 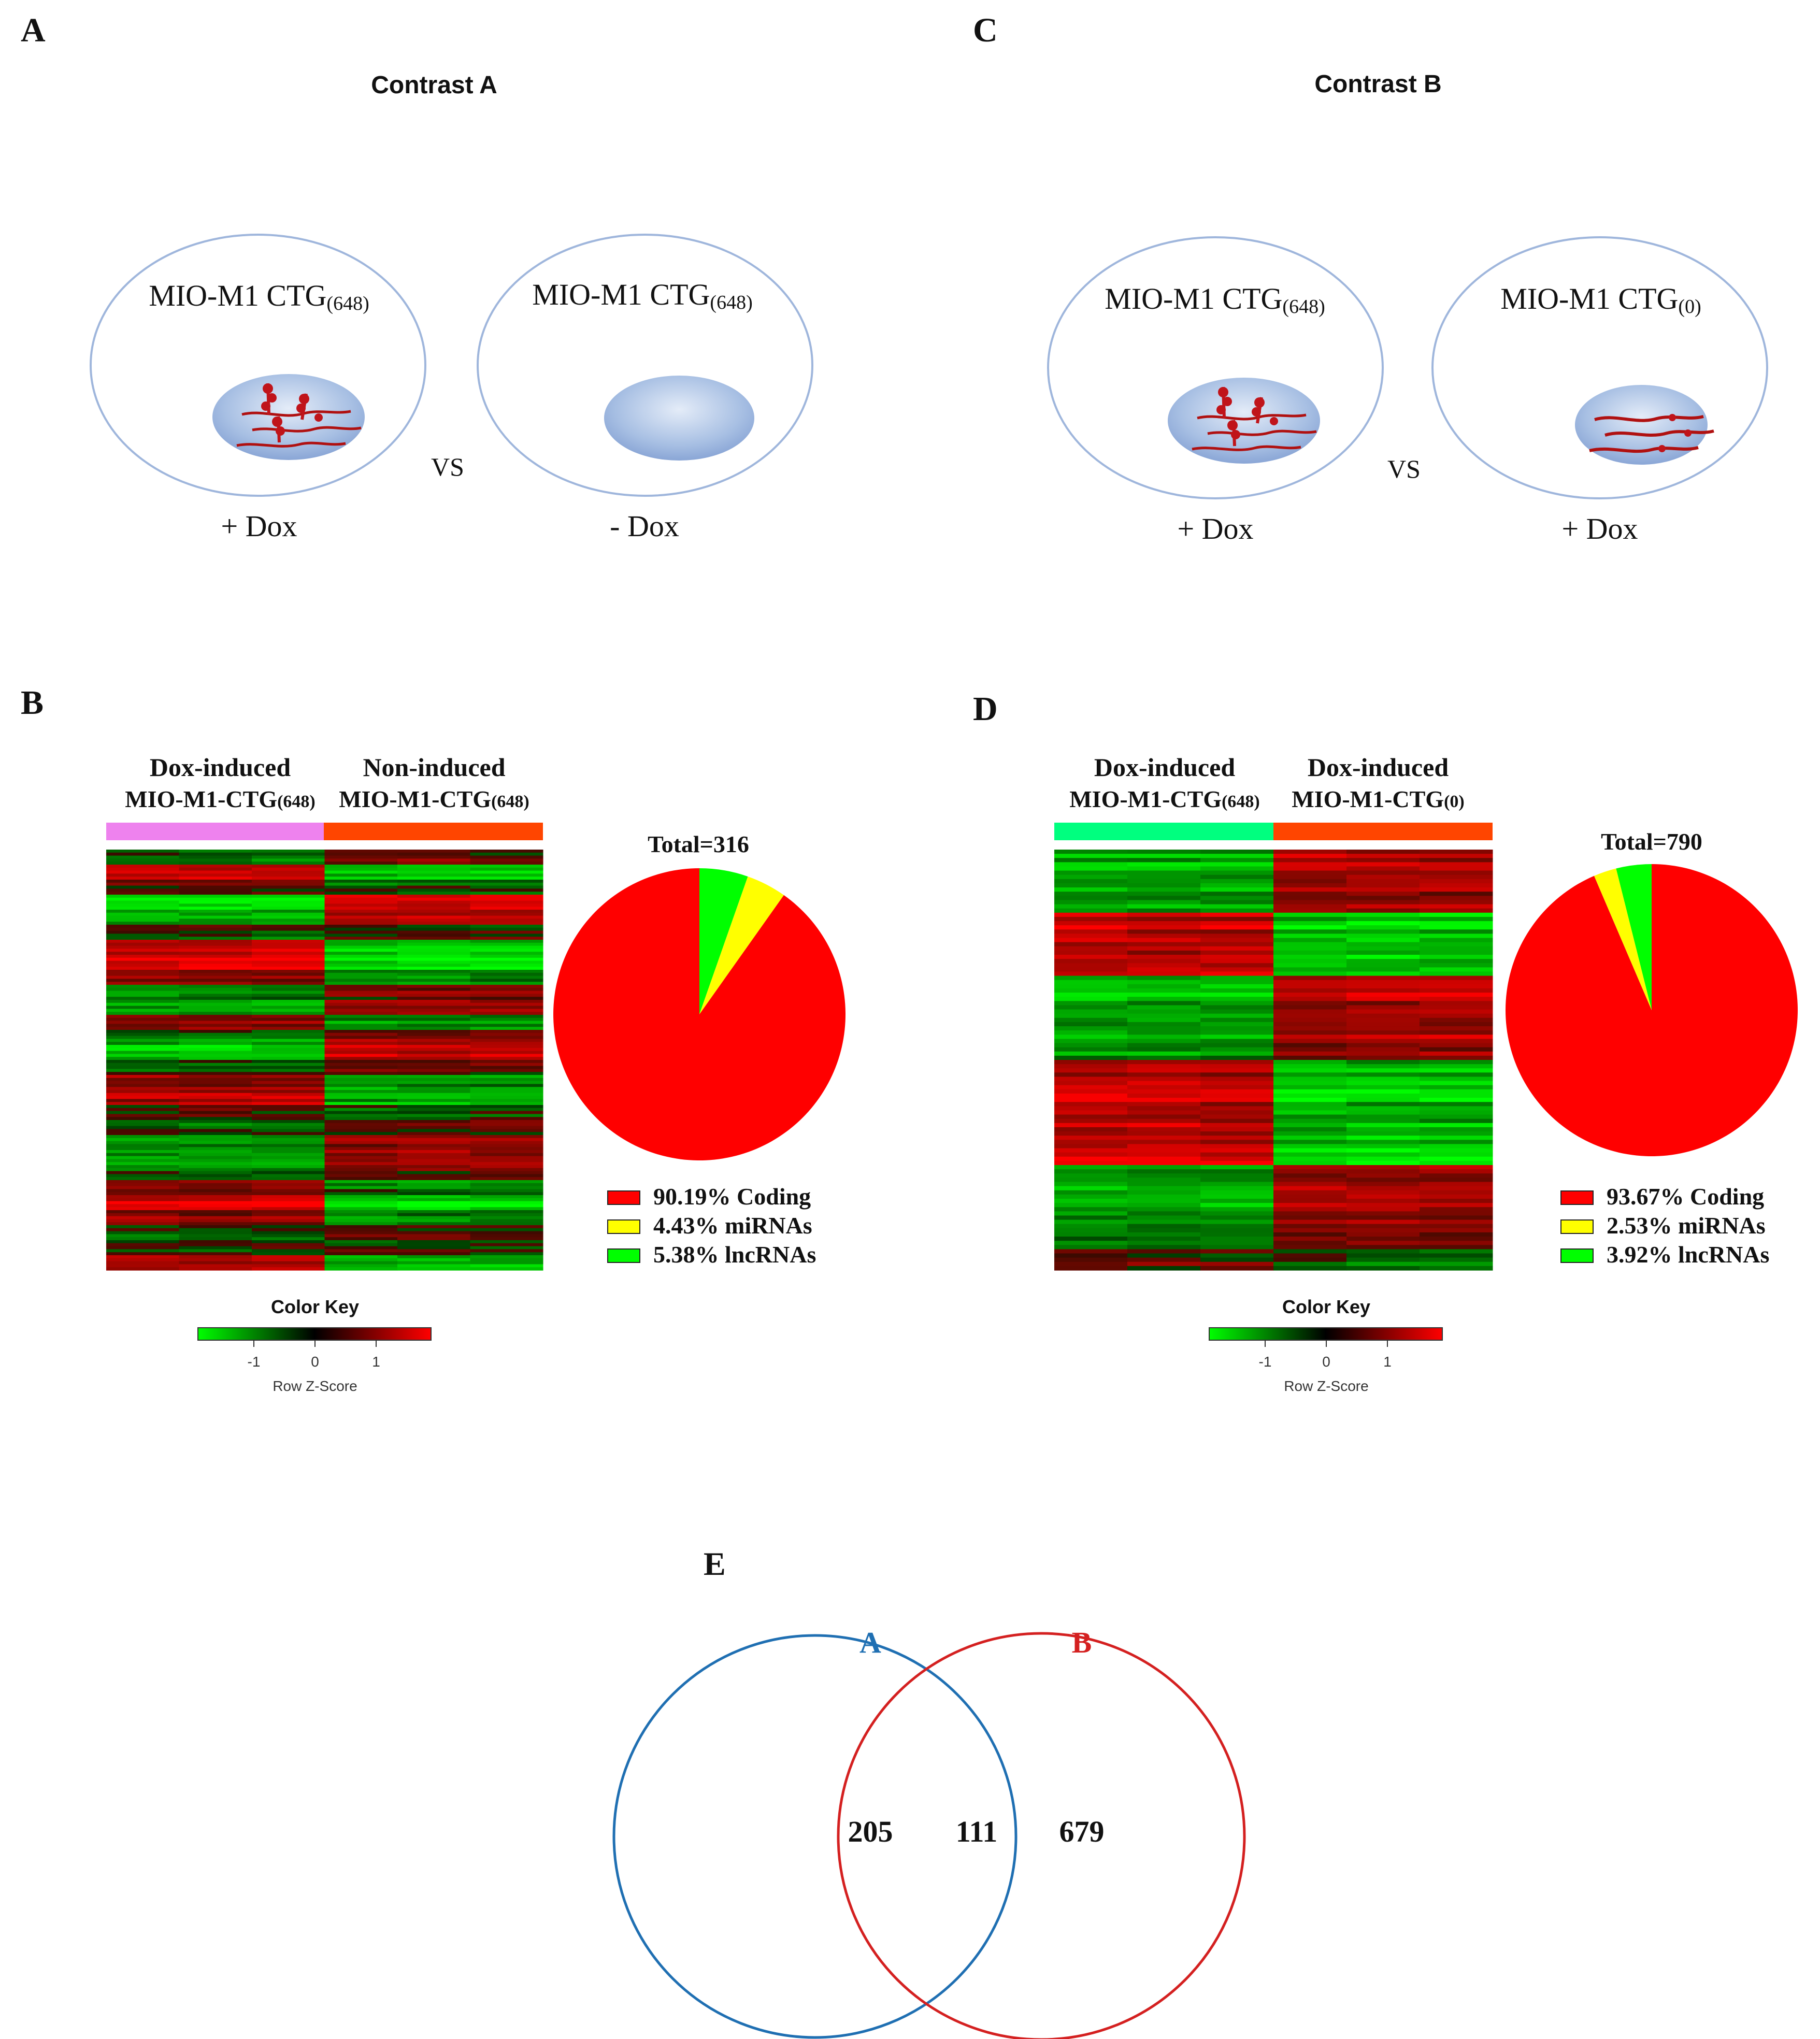 I want to click on condition-left-A: + Dox, so click(x=259, y=526).